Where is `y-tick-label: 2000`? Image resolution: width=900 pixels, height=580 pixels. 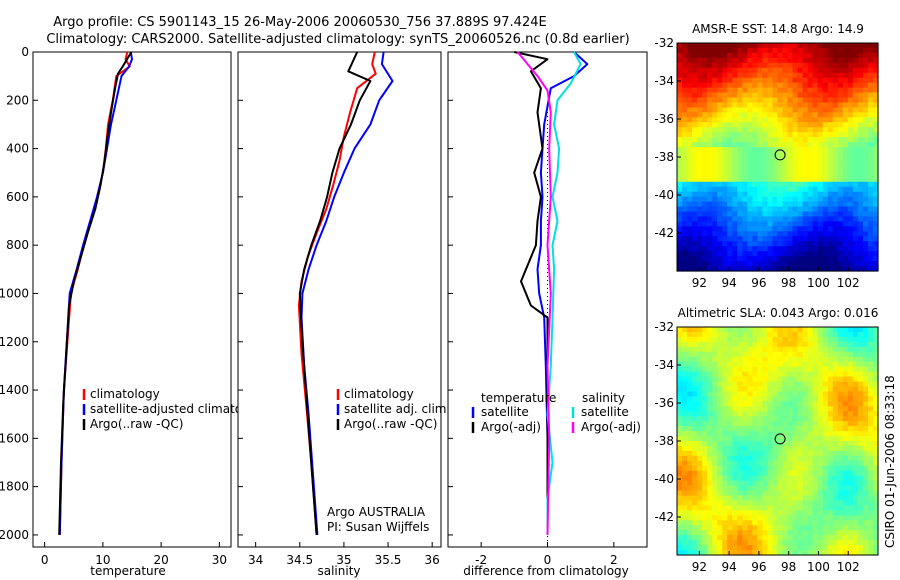
y-tick-label: 2000 is located at coordinates (14, 535).